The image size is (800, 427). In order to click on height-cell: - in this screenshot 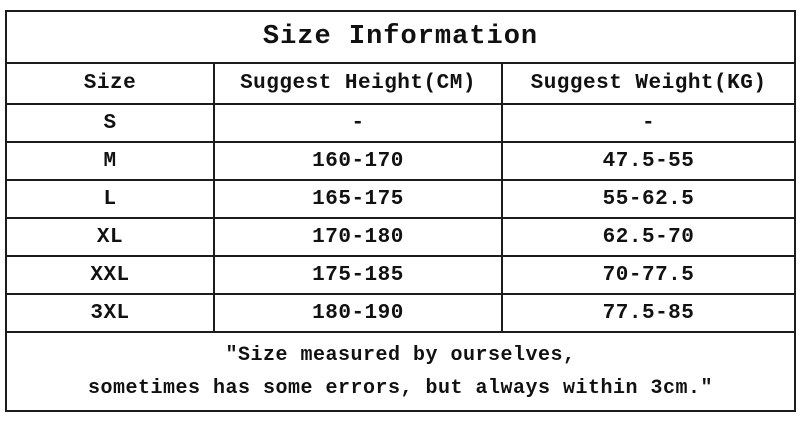, I will do `click(358, 123)`.